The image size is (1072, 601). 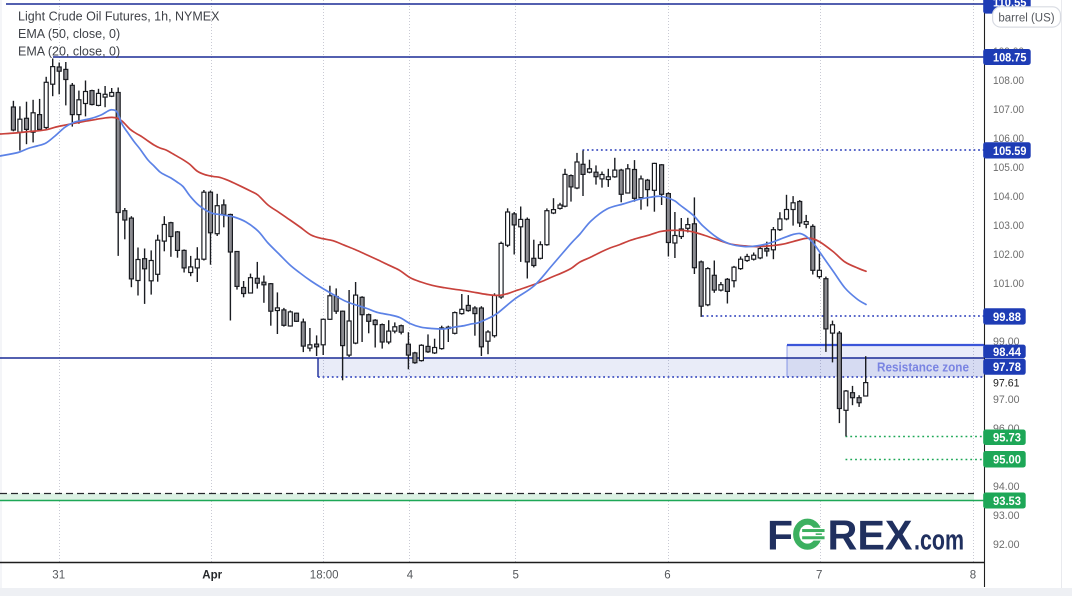 What do you see at coordinates (780, 535) in the screenshot?
I see `svg-text: F` at bounding box center [780, 535].